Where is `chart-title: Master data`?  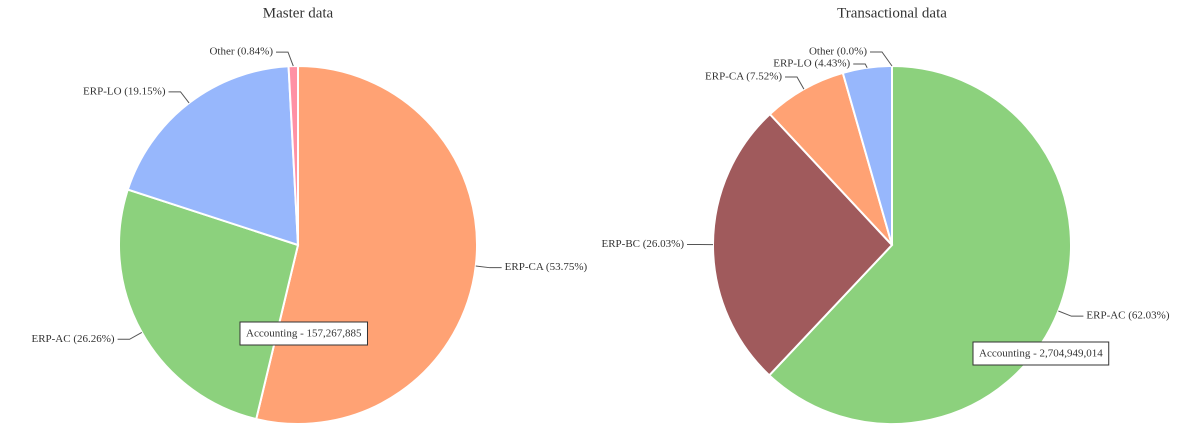 chart-title: Master data is located at coordinates (298, 13).